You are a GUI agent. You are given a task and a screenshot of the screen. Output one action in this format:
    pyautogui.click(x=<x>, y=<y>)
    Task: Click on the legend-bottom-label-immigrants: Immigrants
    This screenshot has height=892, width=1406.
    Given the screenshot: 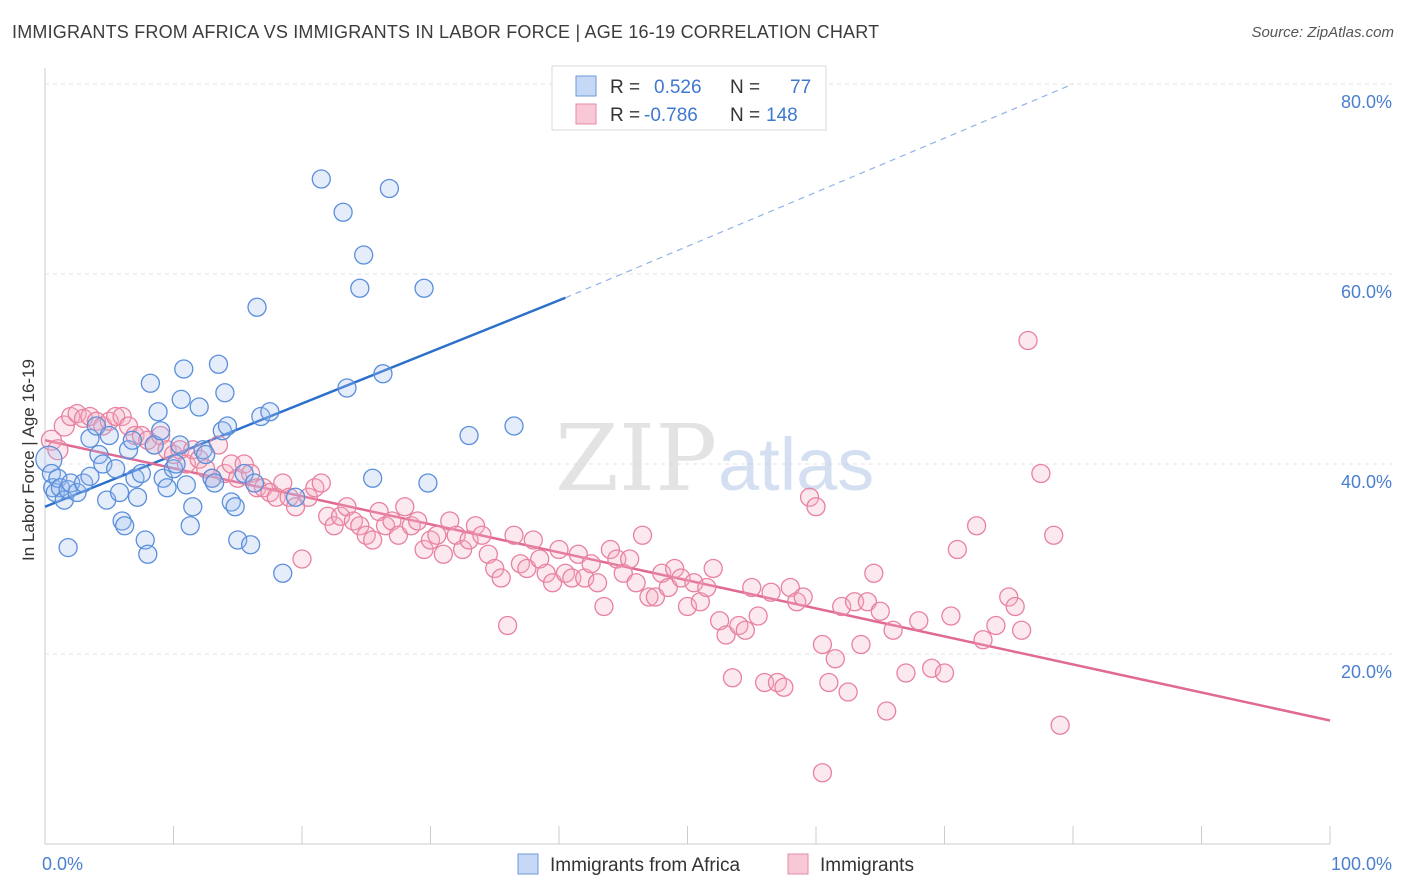 What is the action you would take?
    pyautogui.click(x=867, y=865)
    